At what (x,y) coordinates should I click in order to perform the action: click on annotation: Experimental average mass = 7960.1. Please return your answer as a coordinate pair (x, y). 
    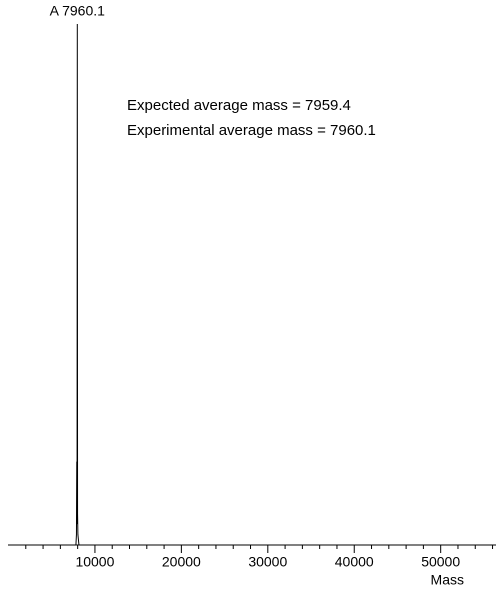
    Looking at the image, I should click on (251, 130).